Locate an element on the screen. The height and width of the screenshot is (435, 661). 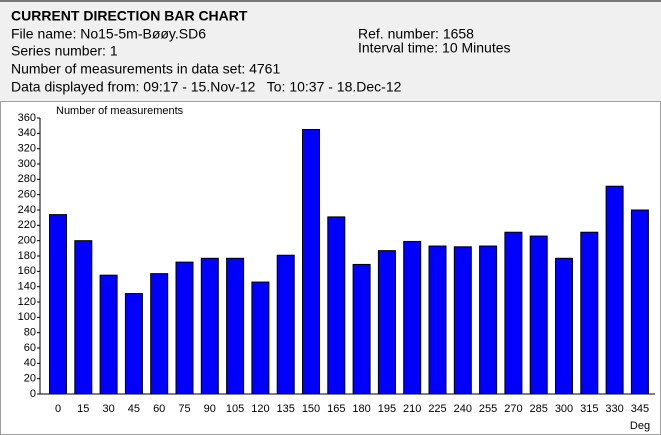
x-tick-label: 75 is located at coordinates (184, 409).